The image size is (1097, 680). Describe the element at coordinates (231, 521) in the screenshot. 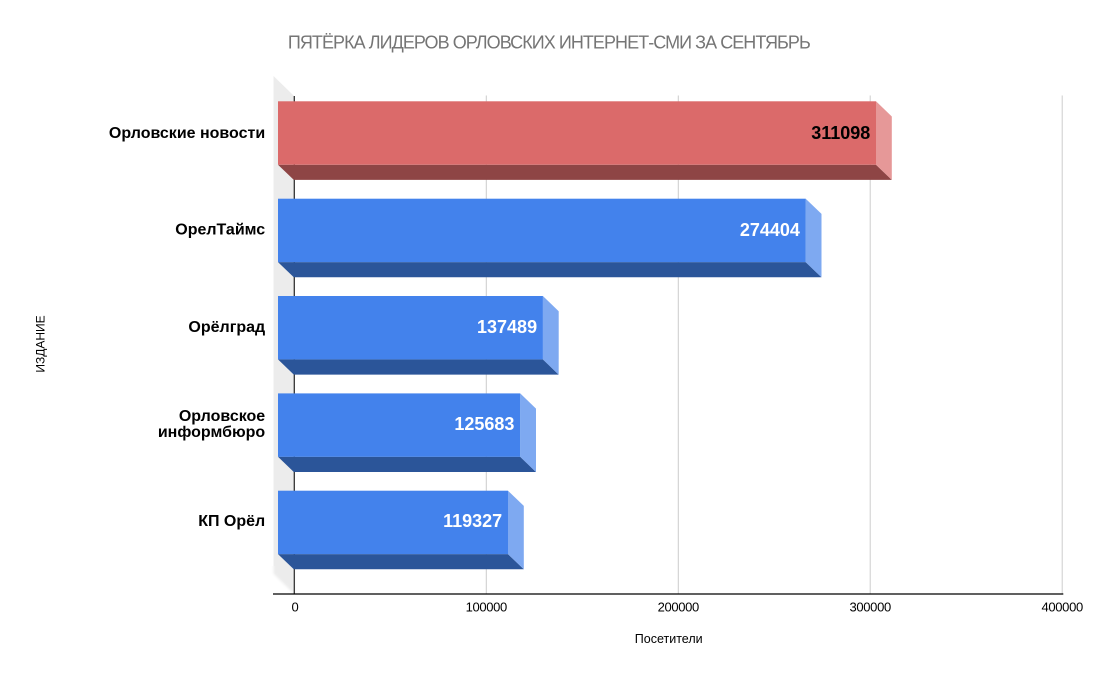

I see `svg-text: КП Орёл` at that location.